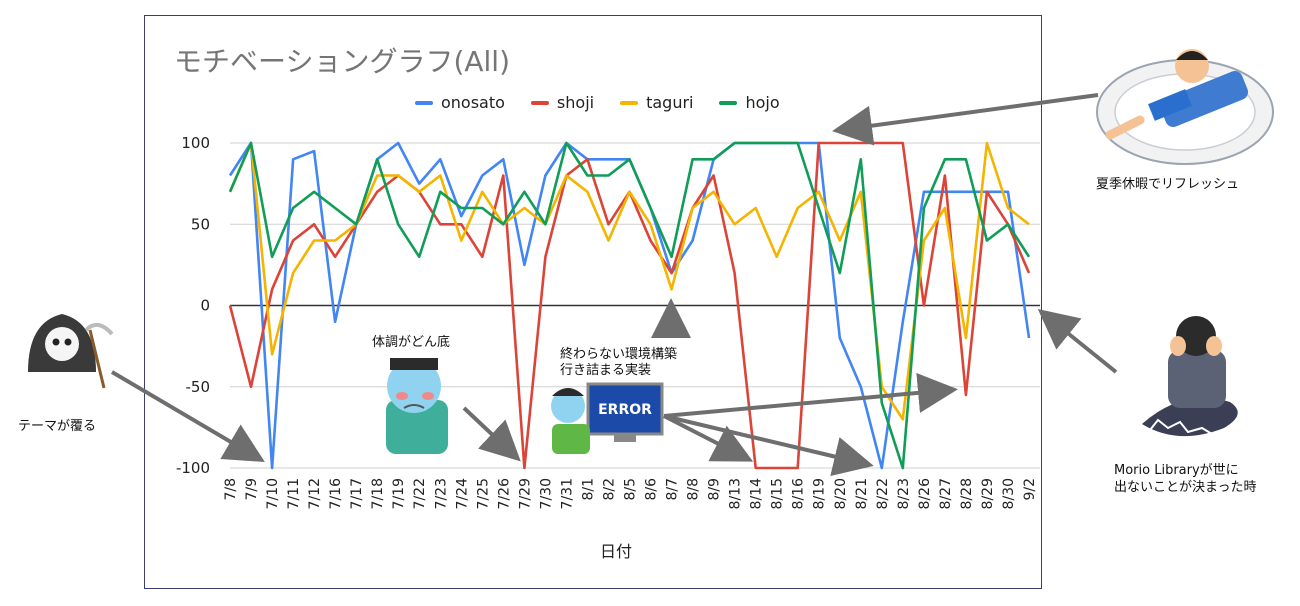 The width and height of the screenshot is (1300, 606). Describe the element at coordinates (420, 493) in the screenshot. I see `x-tick-label: 7/22` at that location.